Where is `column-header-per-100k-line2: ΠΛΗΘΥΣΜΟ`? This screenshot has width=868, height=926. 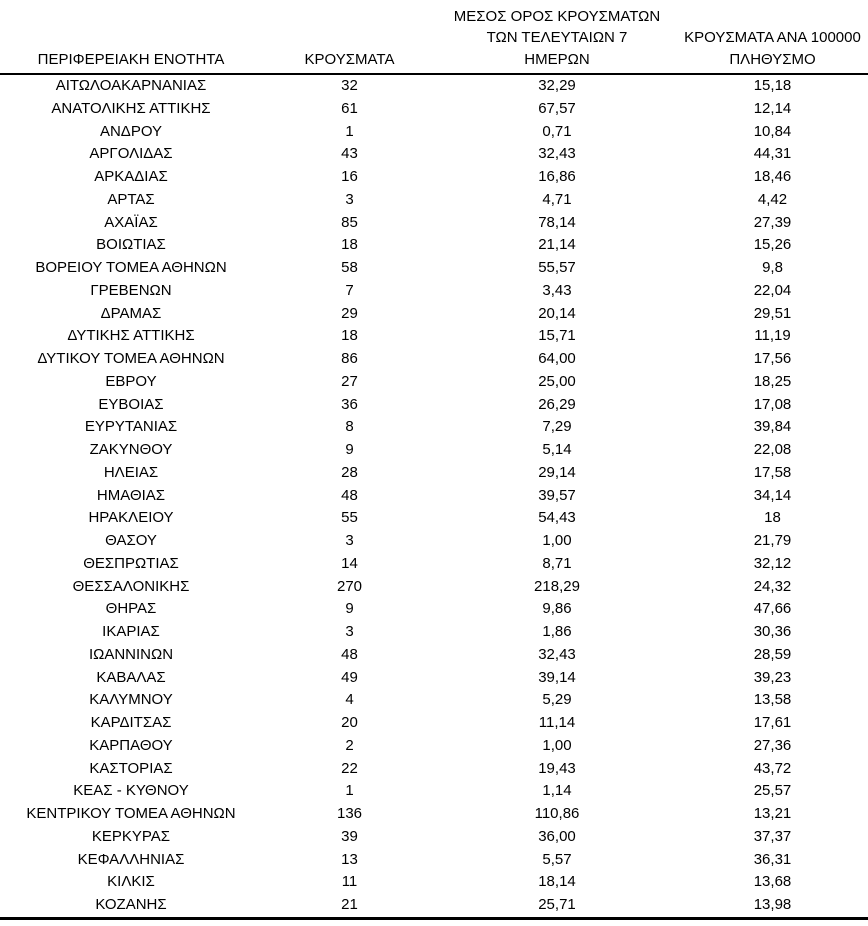
column-header-per-100k-line2: ΠΛΗΘΥΣΜΟ is located at coordinates (772, 59).